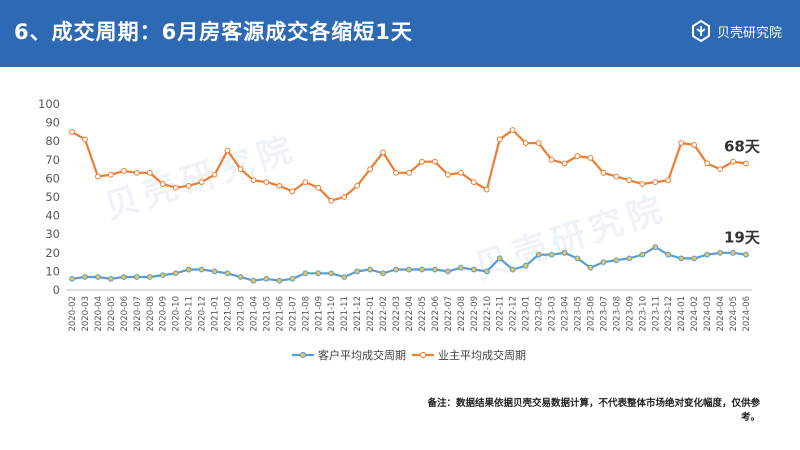  Describe the element at coordinates (332, 314) in the screenshot. I see `x-tick-label: 2021-10` at that location.